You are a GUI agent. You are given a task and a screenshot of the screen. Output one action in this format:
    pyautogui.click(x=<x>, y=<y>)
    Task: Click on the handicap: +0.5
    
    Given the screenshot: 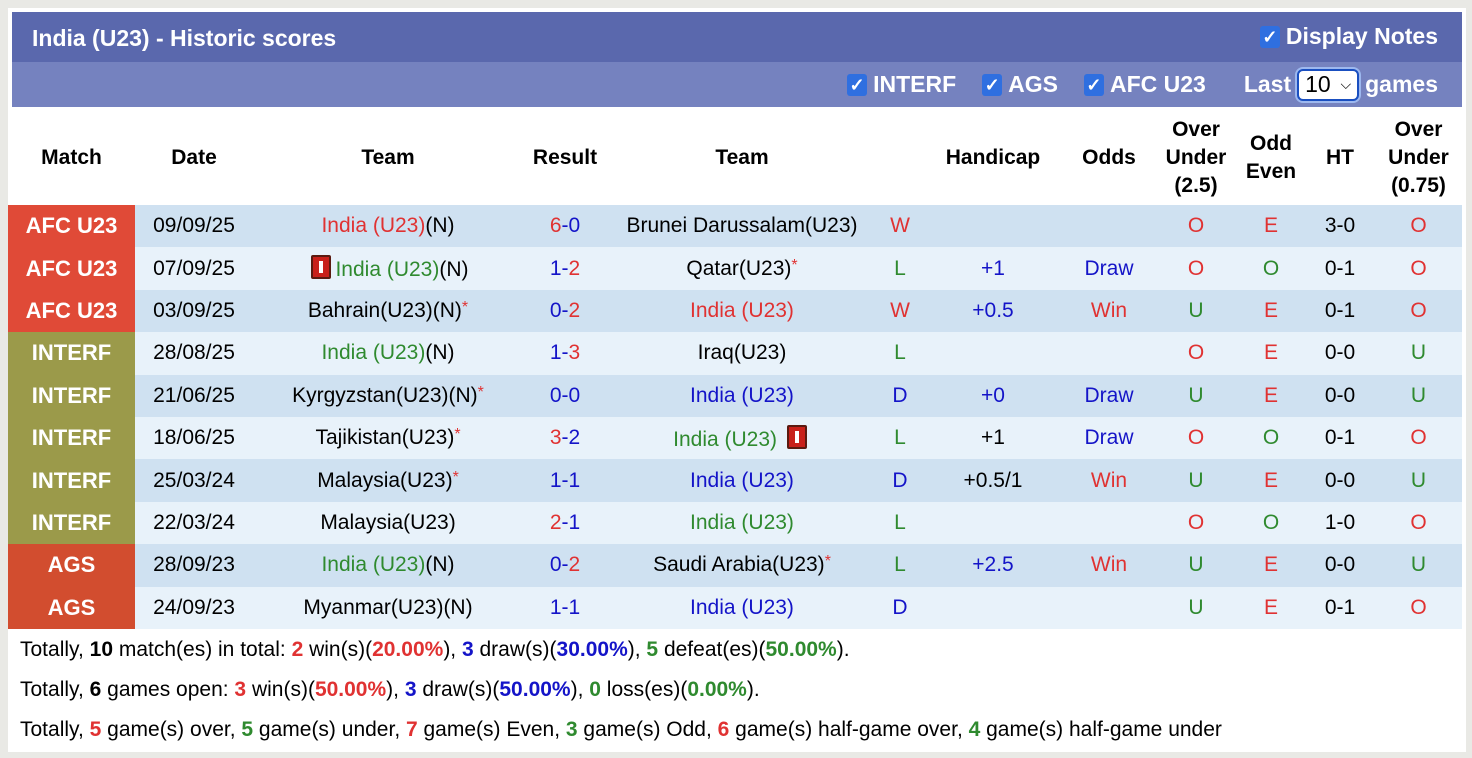 What is the action you would take?
    pyautogui.click(x=993, y=311)
    